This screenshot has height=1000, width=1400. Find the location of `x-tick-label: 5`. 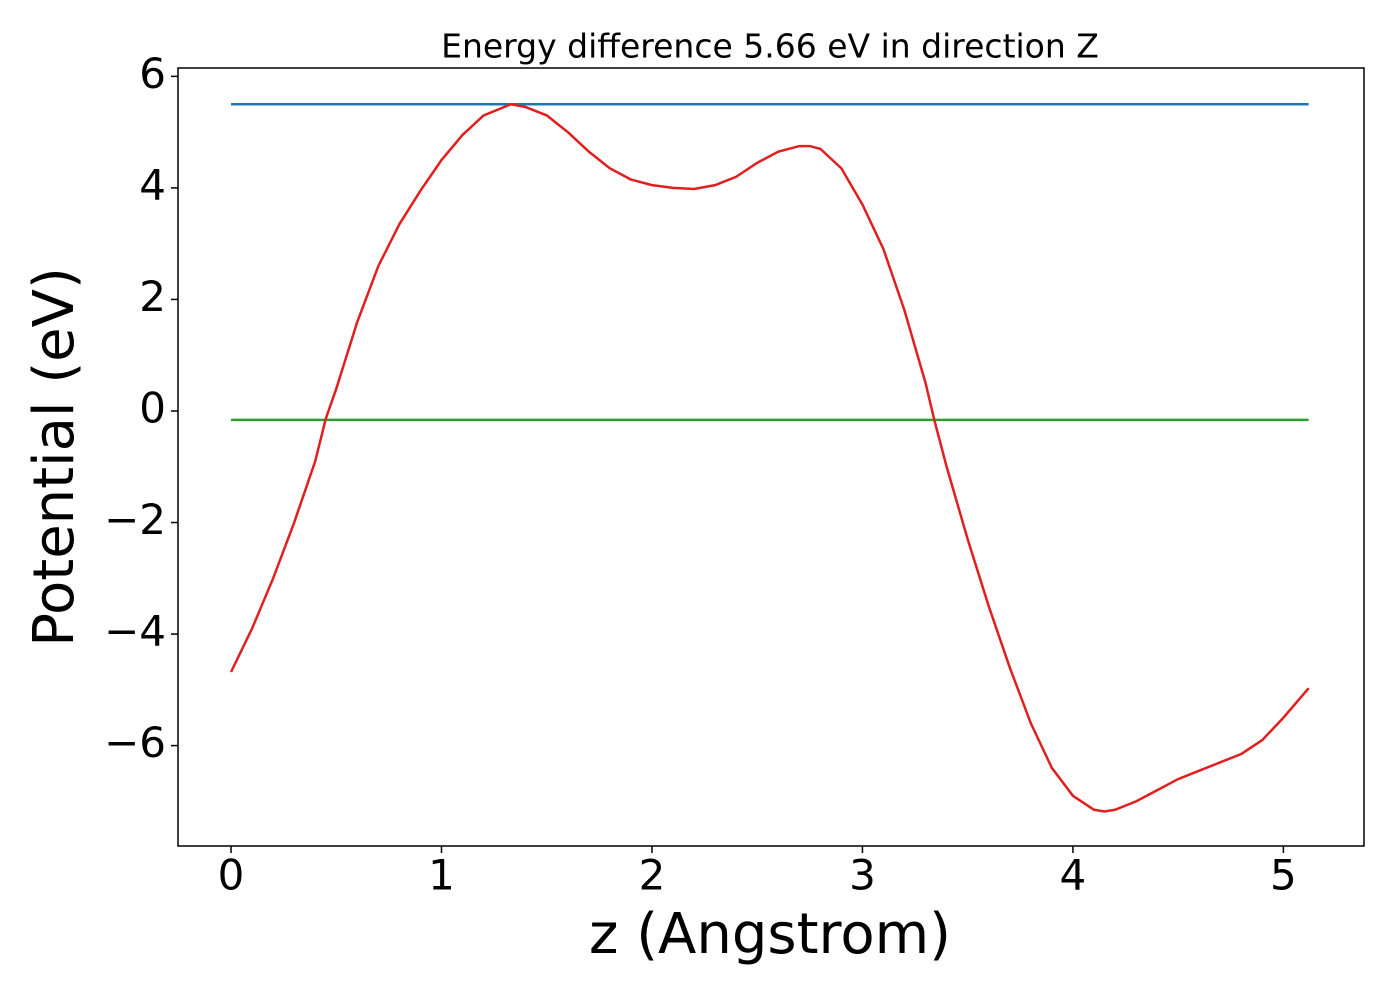

x-tick-label: 5 is located at coordinates (1283, 875).